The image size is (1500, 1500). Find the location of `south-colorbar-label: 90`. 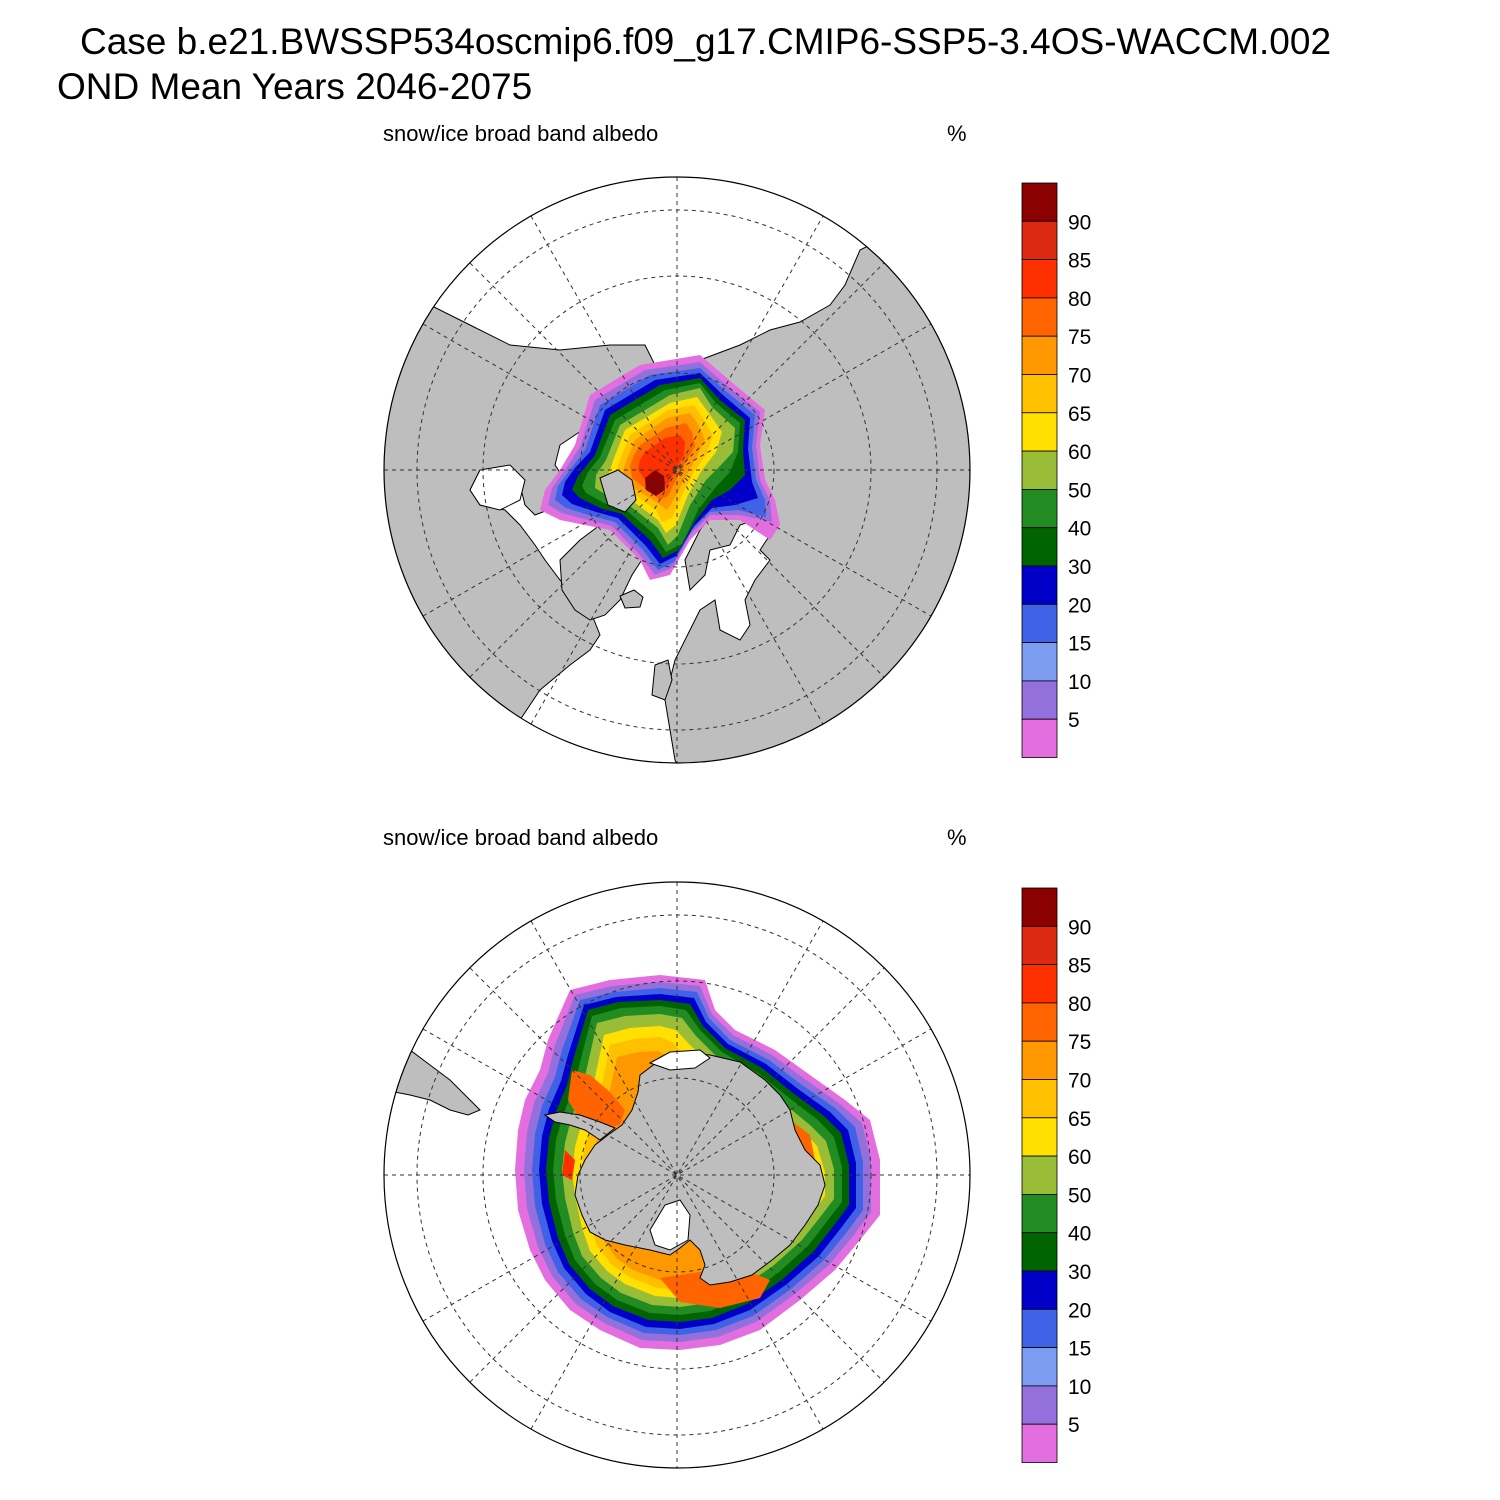

south-colorbar-label: 90 is located at coordinates (1079, 927).